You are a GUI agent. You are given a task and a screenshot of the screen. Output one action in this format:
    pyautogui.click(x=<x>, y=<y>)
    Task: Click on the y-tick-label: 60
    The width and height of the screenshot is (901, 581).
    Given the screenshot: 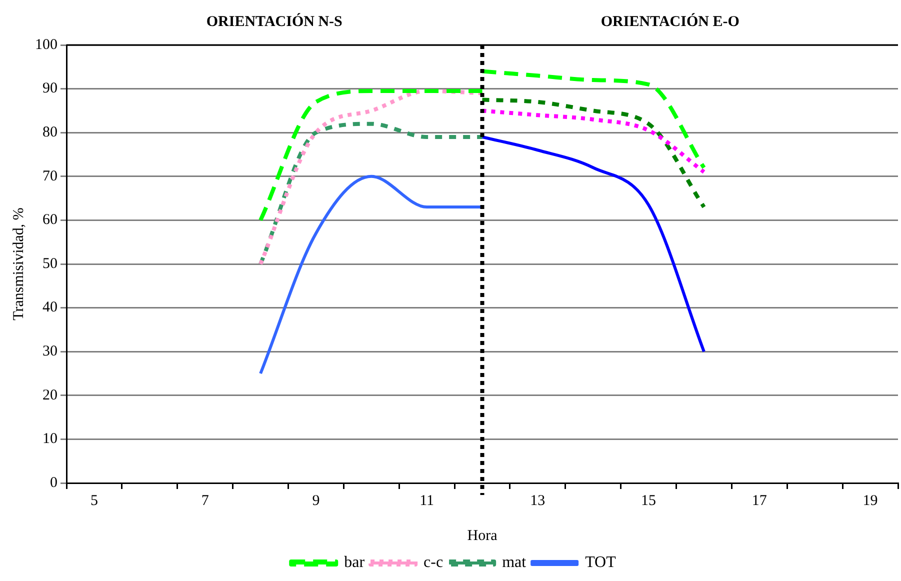 What is the action you would take?
    pyautogui.click(x=50, y=220)
    